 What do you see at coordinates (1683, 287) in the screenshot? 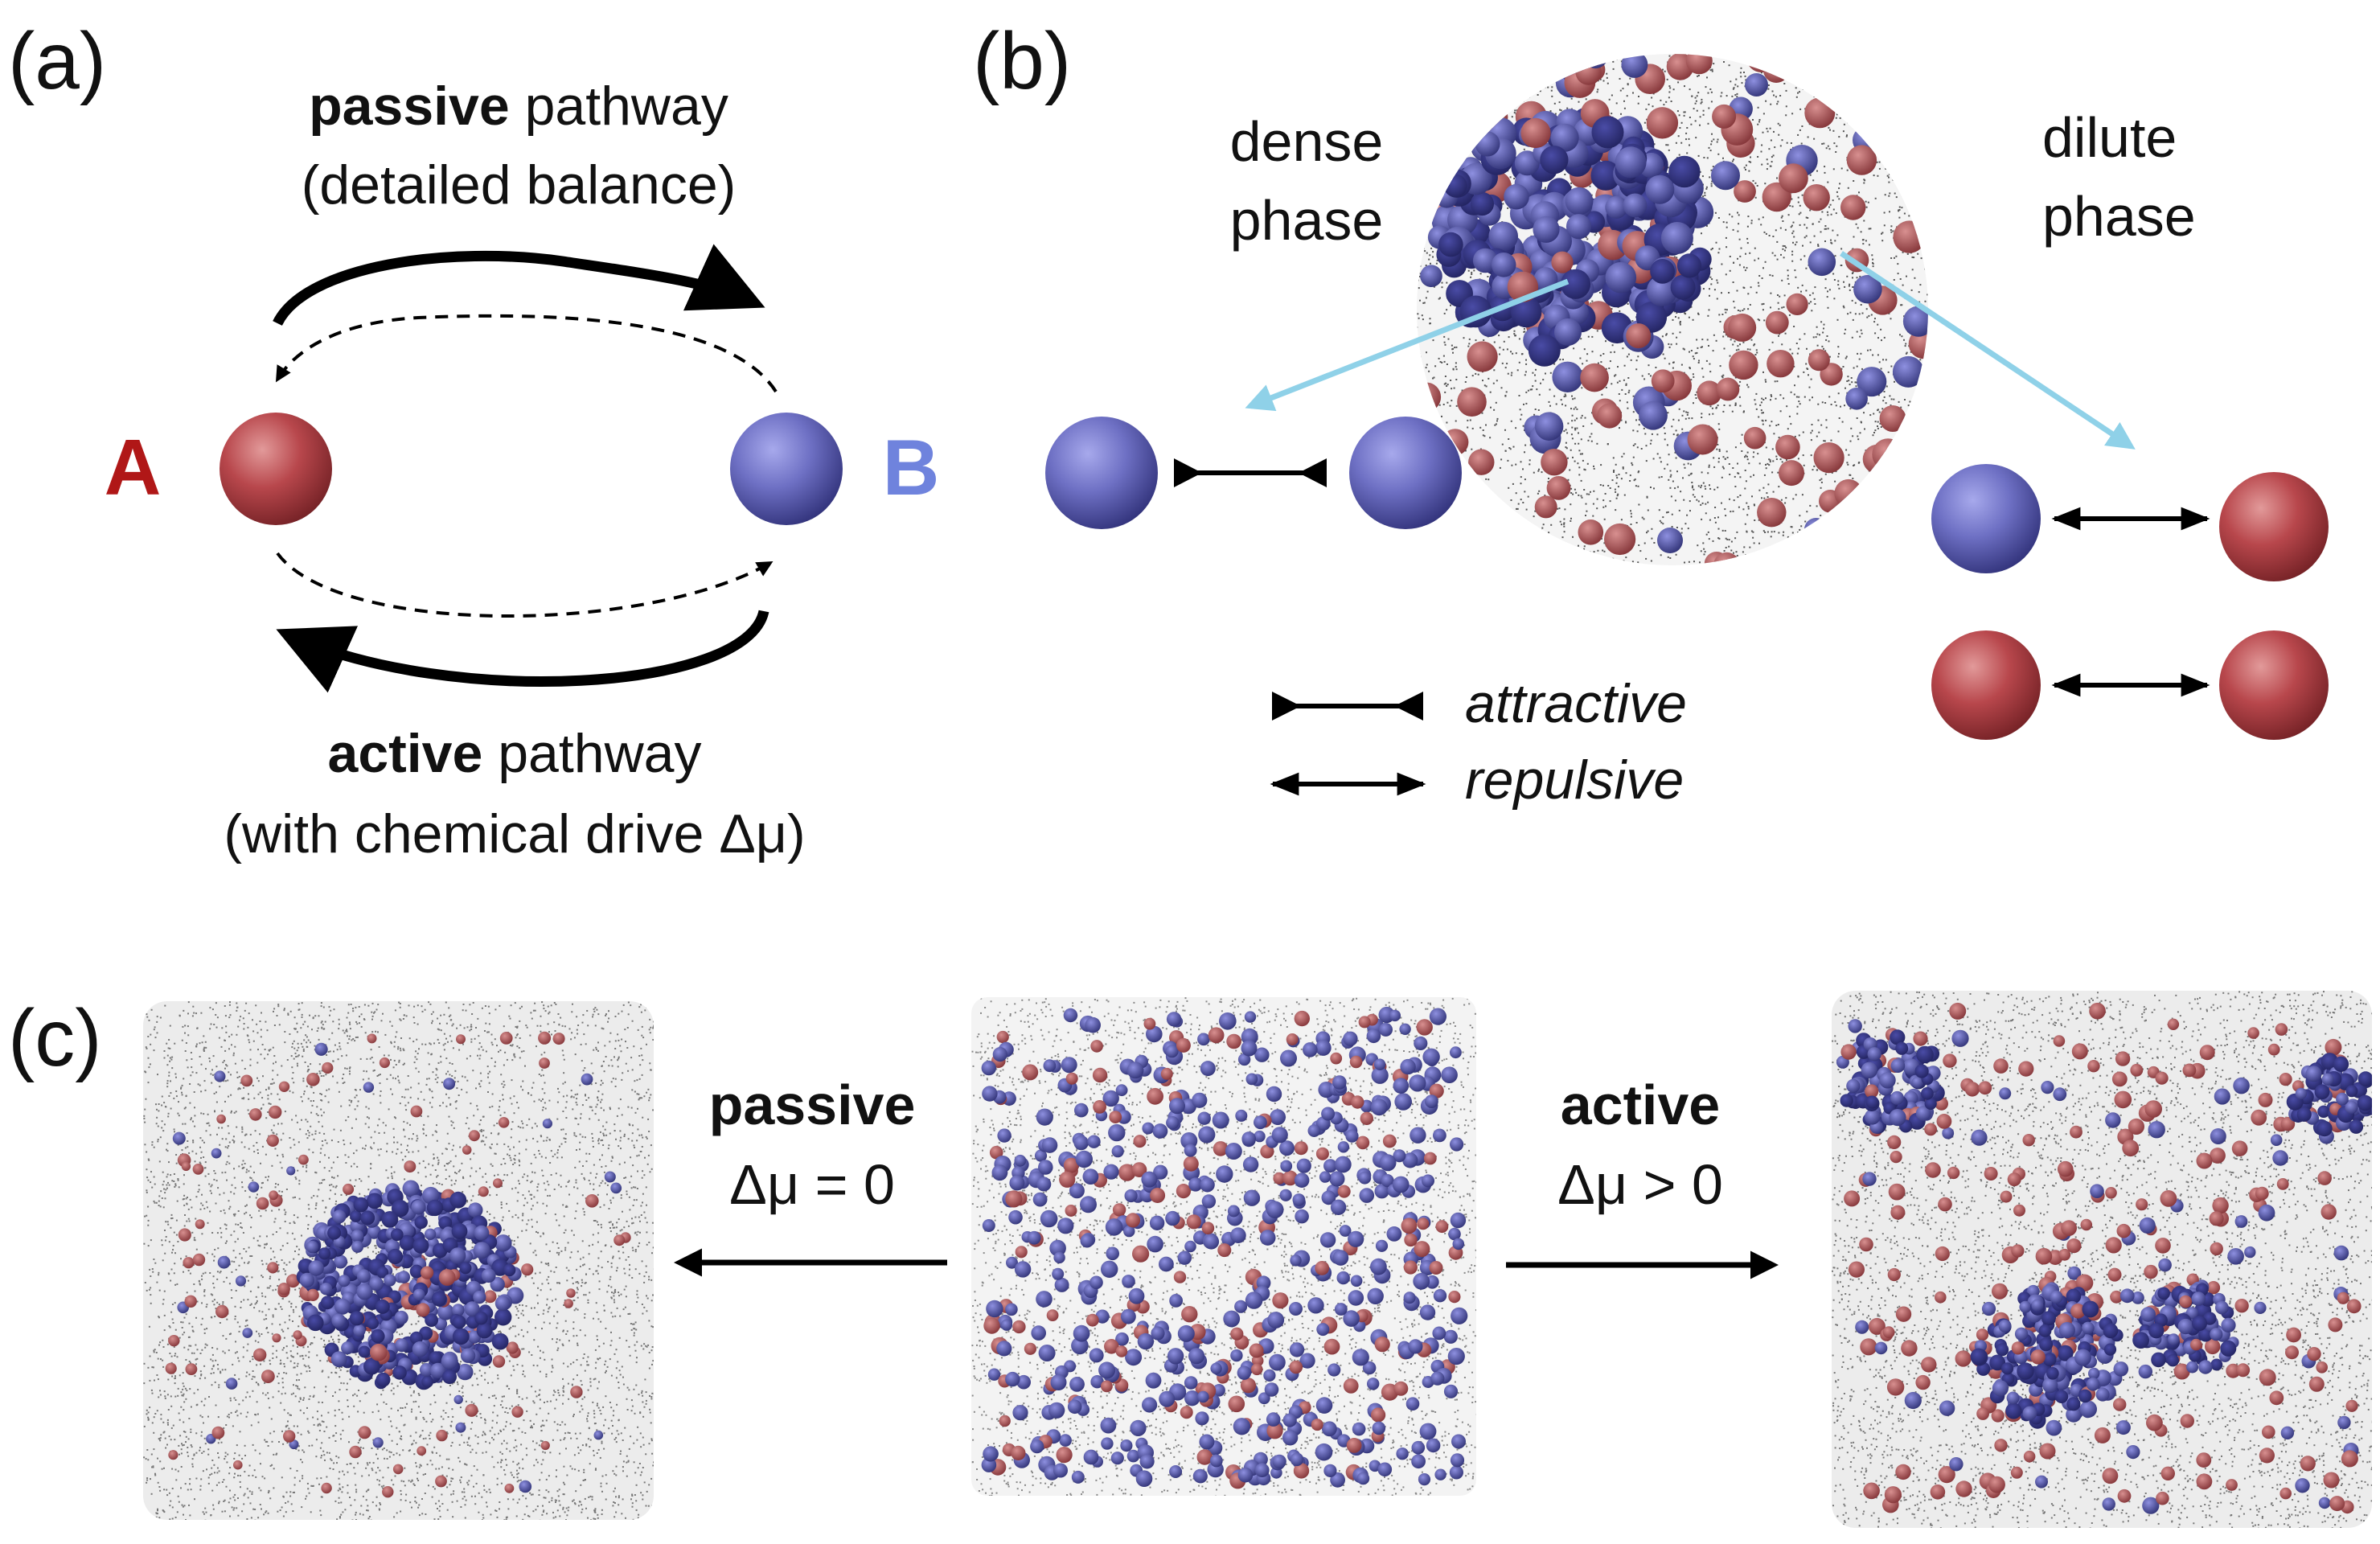
I see `blue-particle` at bounding box center [1683, 287].